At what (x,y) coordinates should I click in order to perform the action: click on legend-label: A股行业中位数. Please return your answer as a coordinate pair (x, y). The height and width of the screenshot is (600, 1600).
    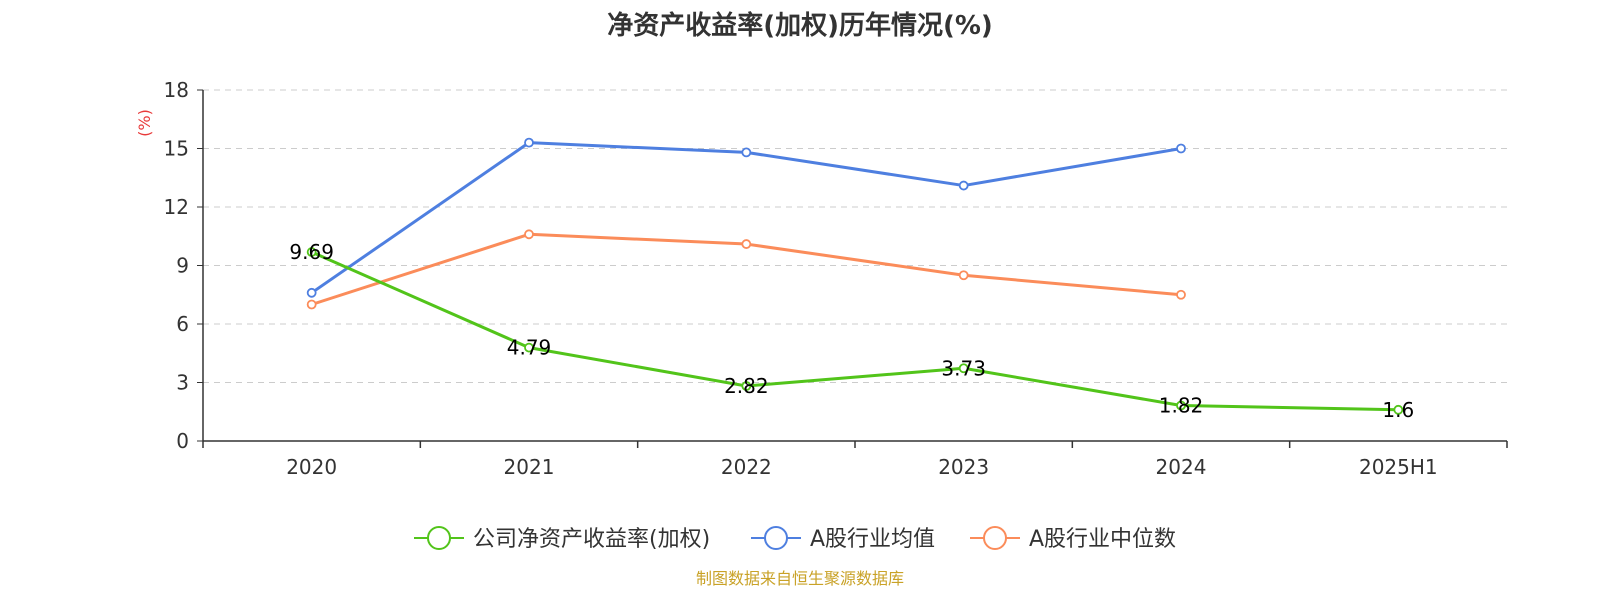
    Looking at the image, I should click on (1102, 539).